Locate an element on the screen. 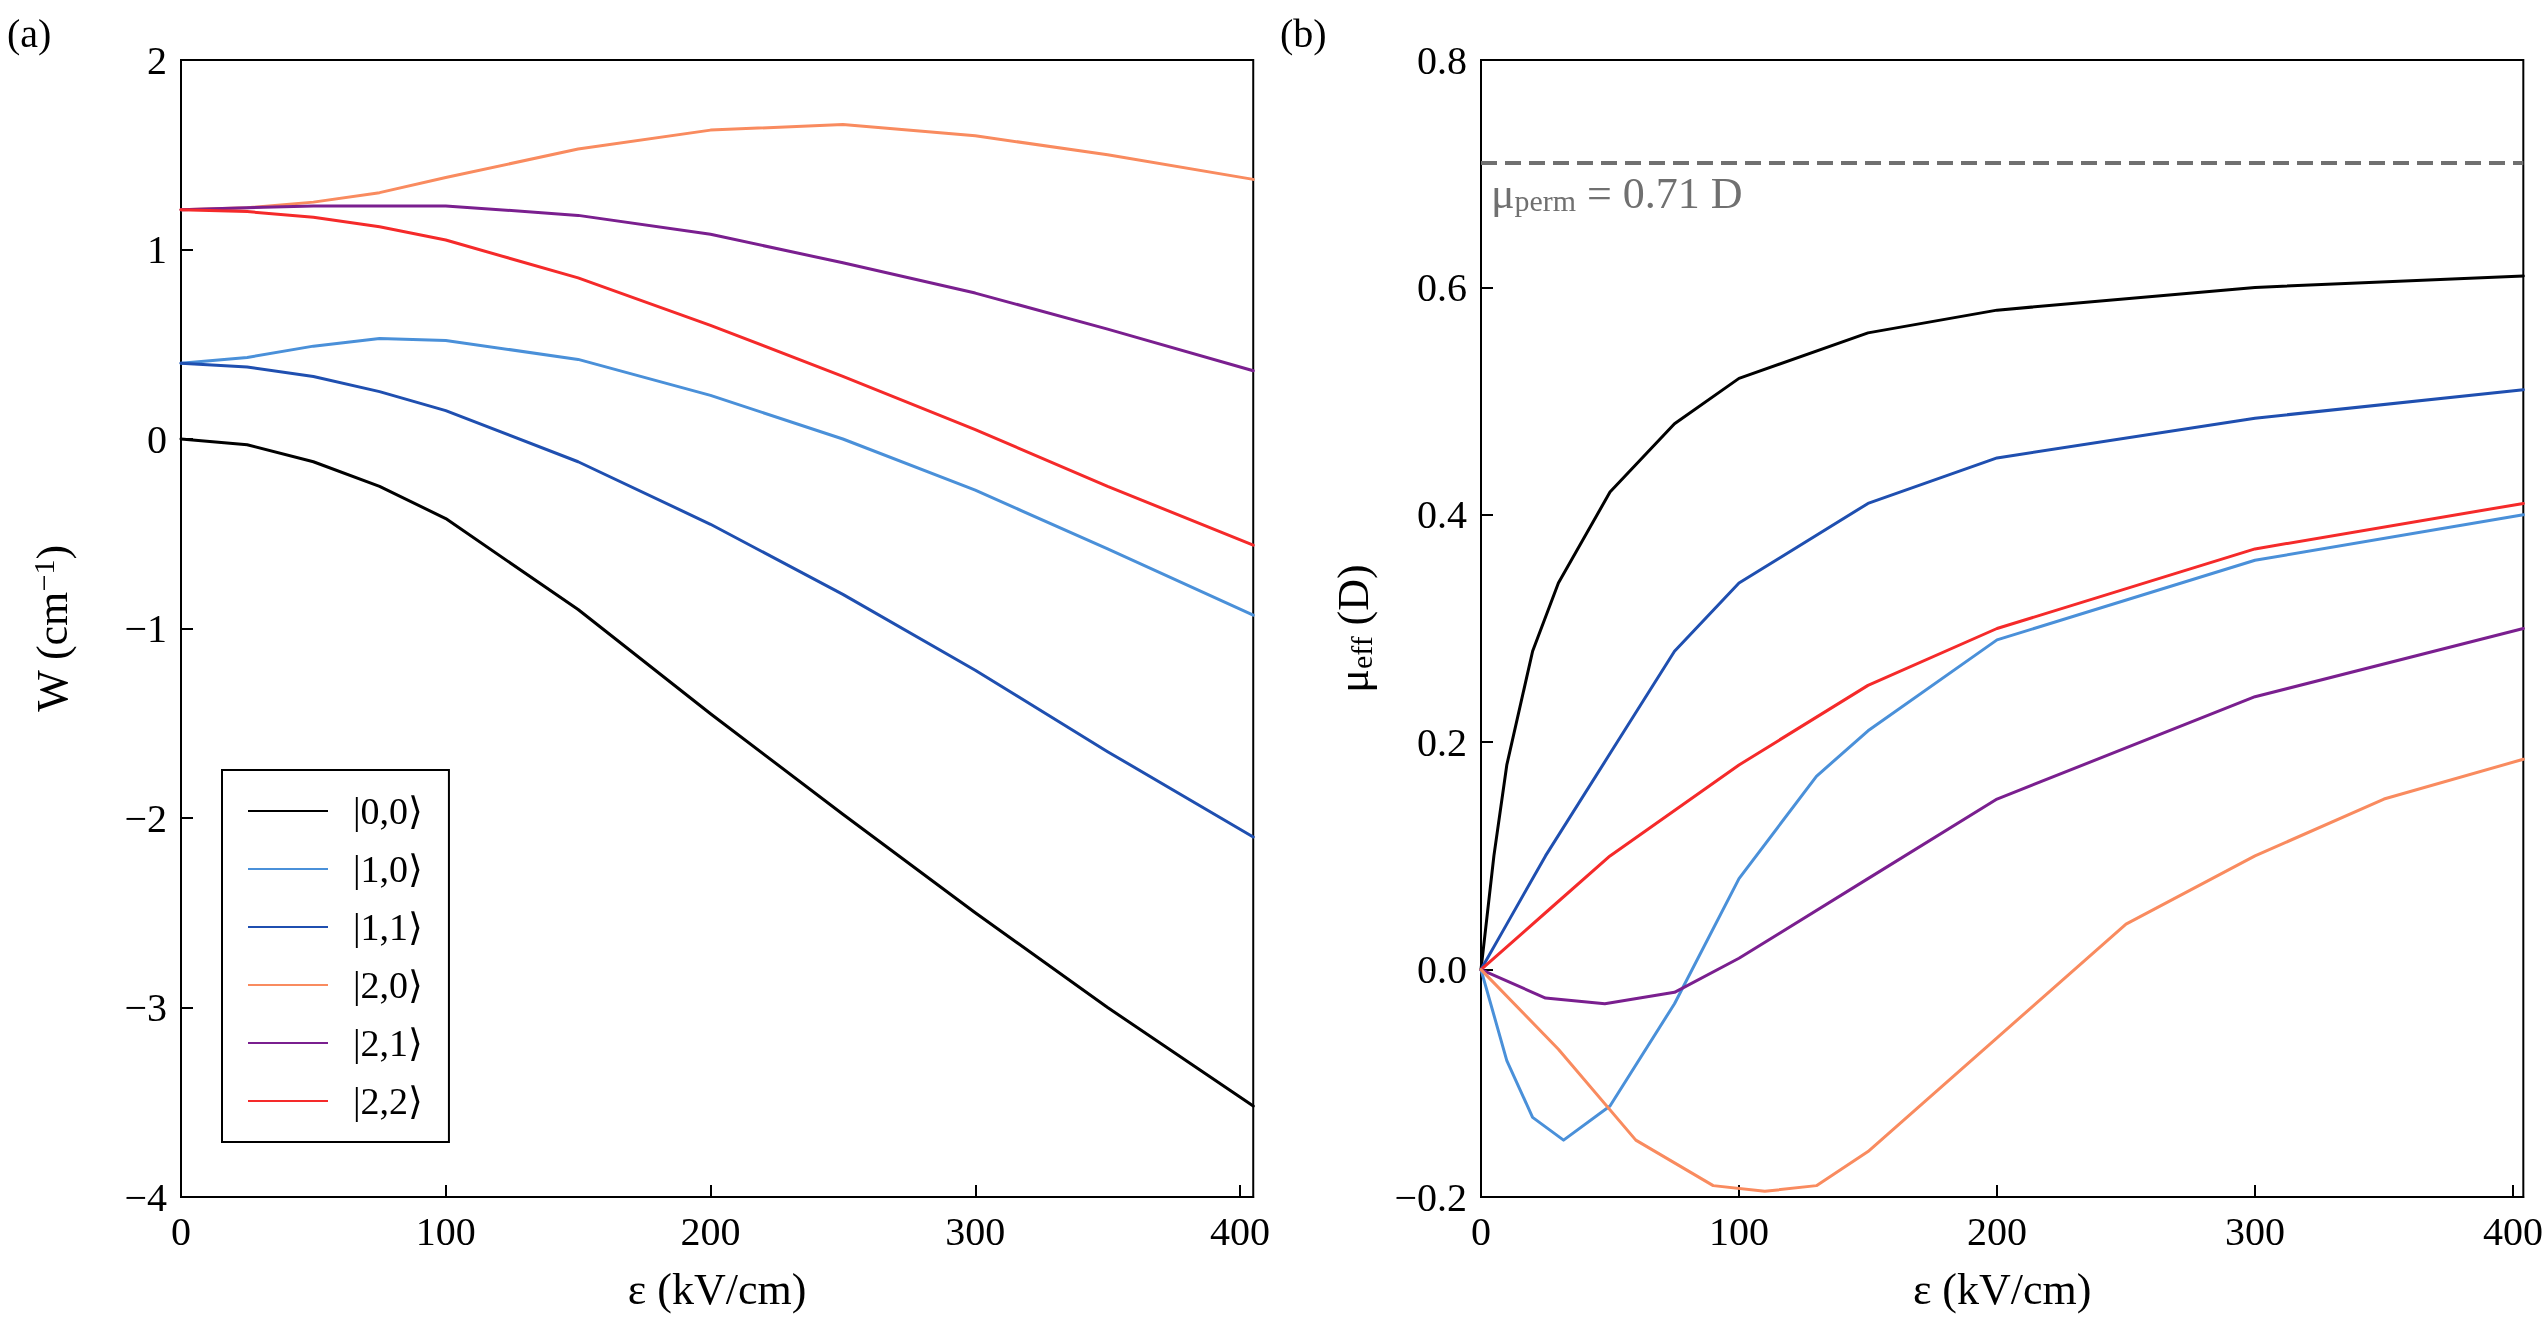 Image resolution: width=2546 pixels, height=1328 pixels. y-tick-label: 0.6 is located at coordinates (1442, 287).